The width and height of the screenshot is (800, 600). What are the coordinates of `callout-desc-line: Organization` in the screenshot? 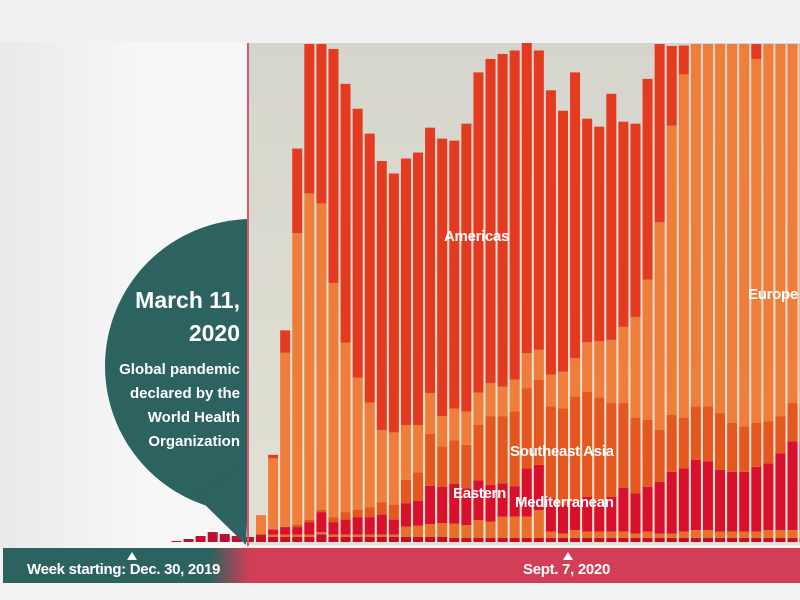 It's located at (194, 441).